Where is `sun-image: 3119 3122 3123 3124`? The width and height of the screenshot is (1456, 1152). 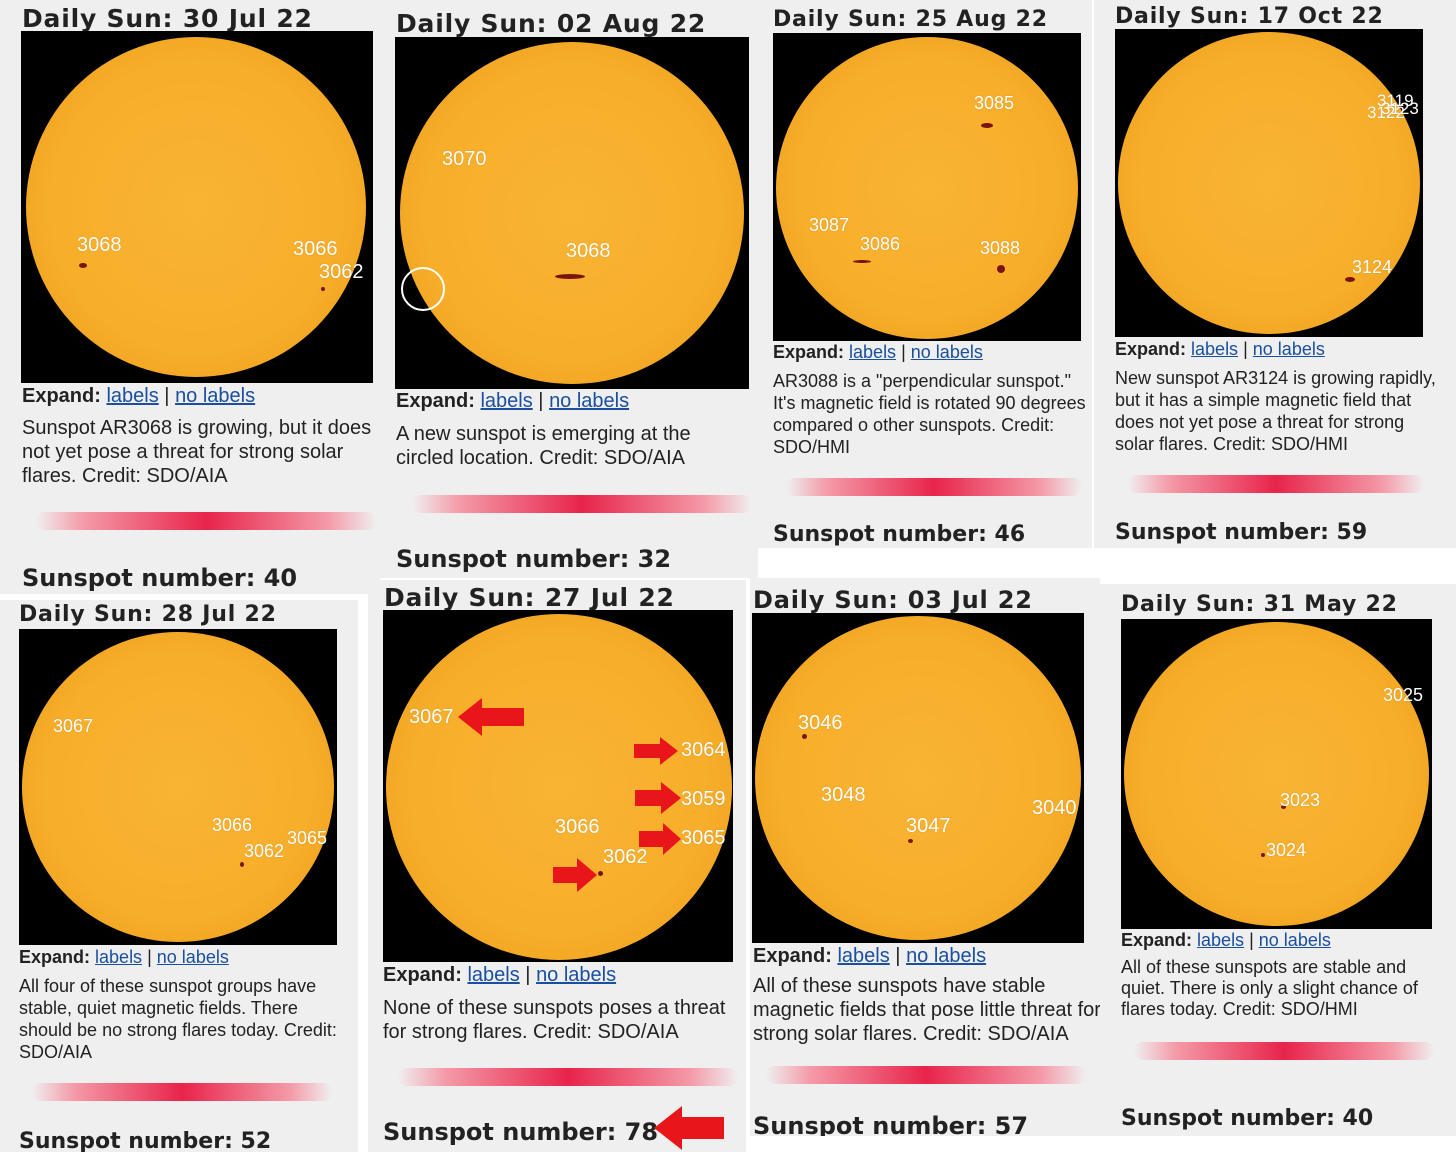
sun-image: 3119 3122 3123 3124 is located at coordinates (1269, 183).